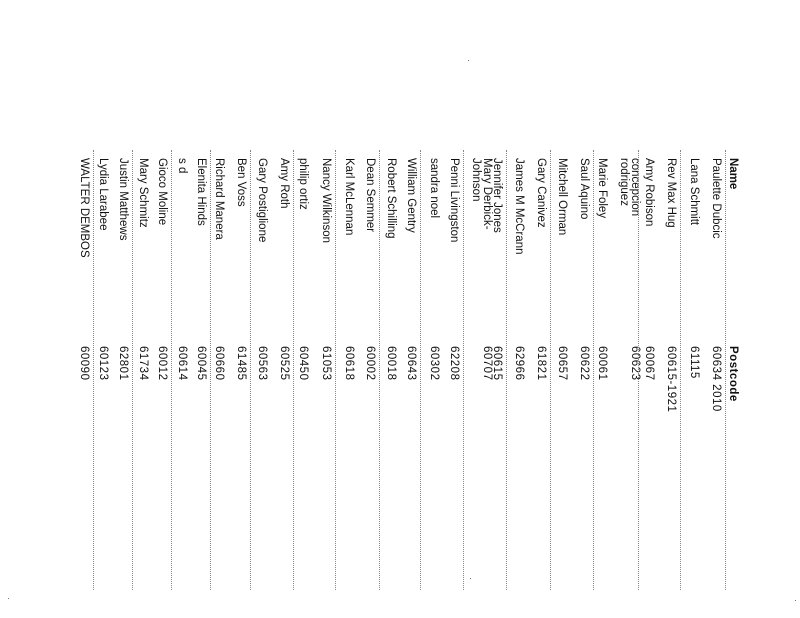  What do you see at coordinates (123, 199) in the screenshot?
I see `cell-name: Justin Matthews` at bounding box center [123, 199].